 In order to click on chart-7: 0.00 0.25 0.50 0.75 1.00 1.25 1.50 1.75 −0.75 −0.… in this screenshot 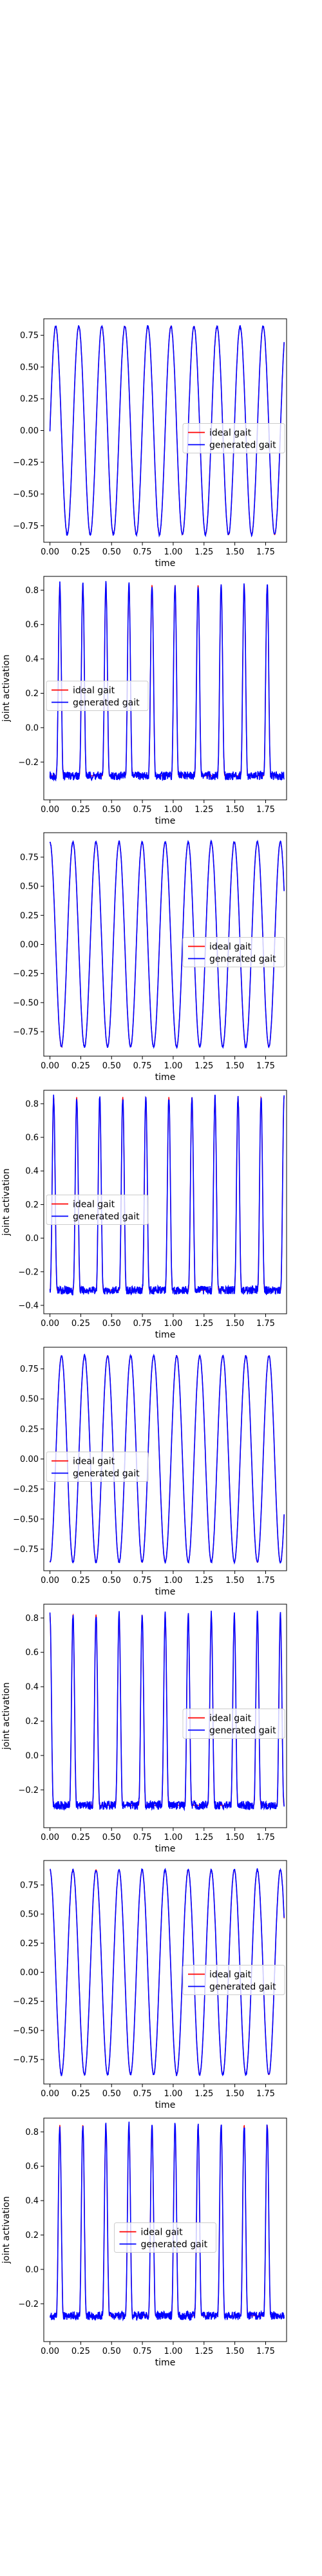, I will do `click(150, 1985)`.